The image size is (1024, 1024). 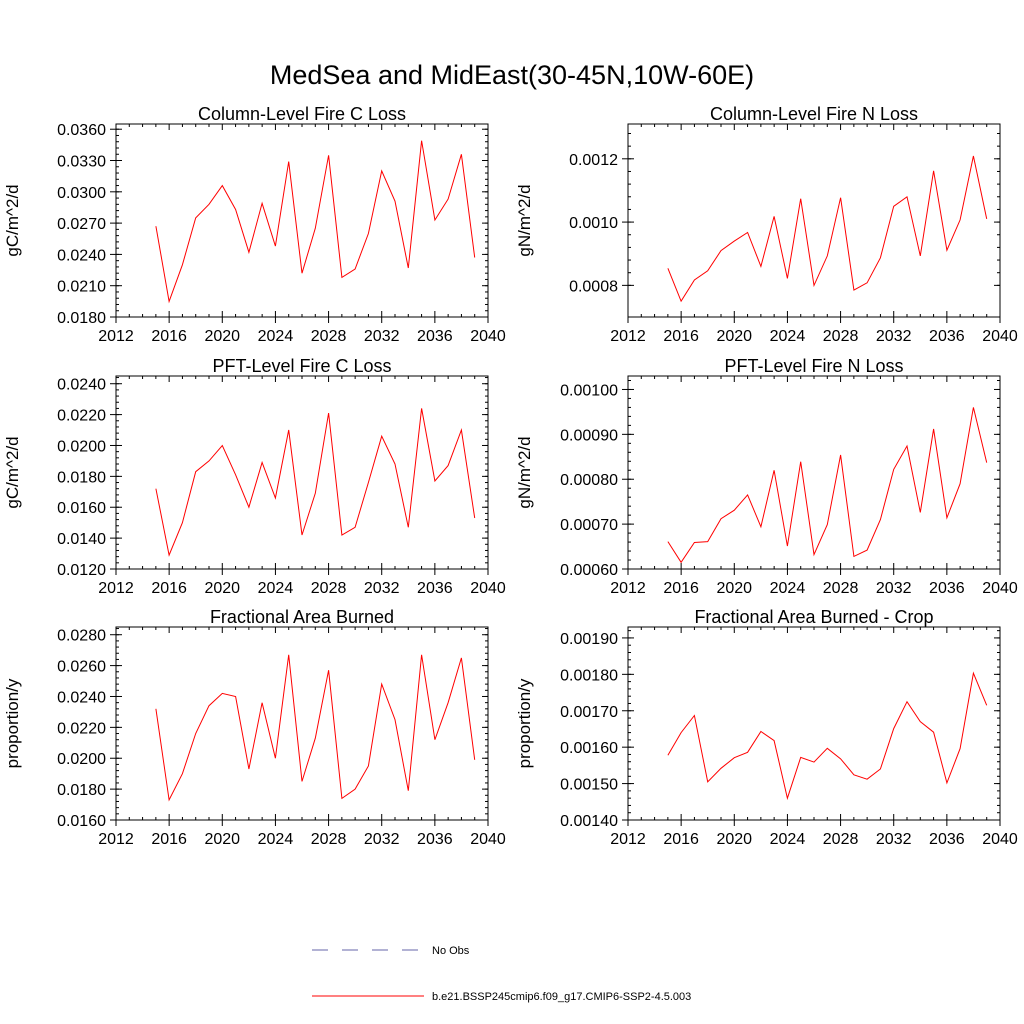 I want to click on legend-obs-label: No Obs, so click(x=451, y=951).